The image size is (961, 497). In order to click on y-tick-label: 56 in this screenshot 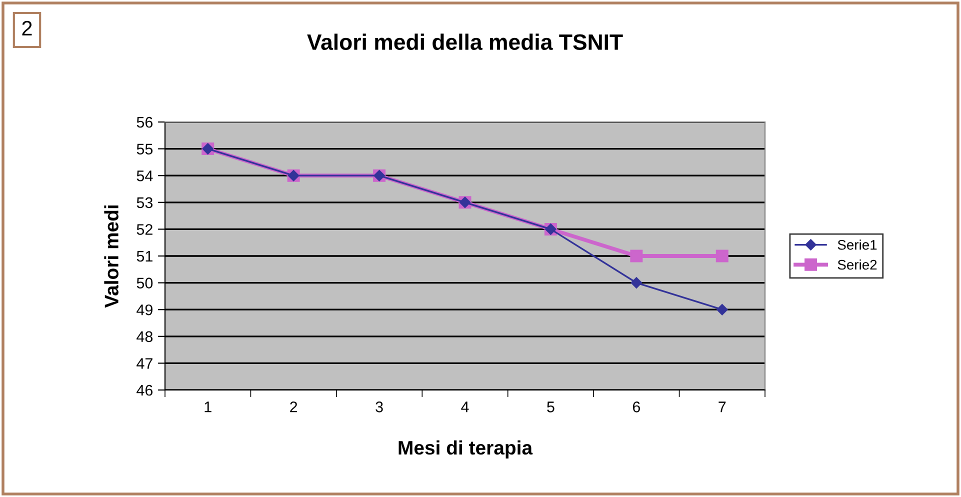, I will do `click(144, 122)`.